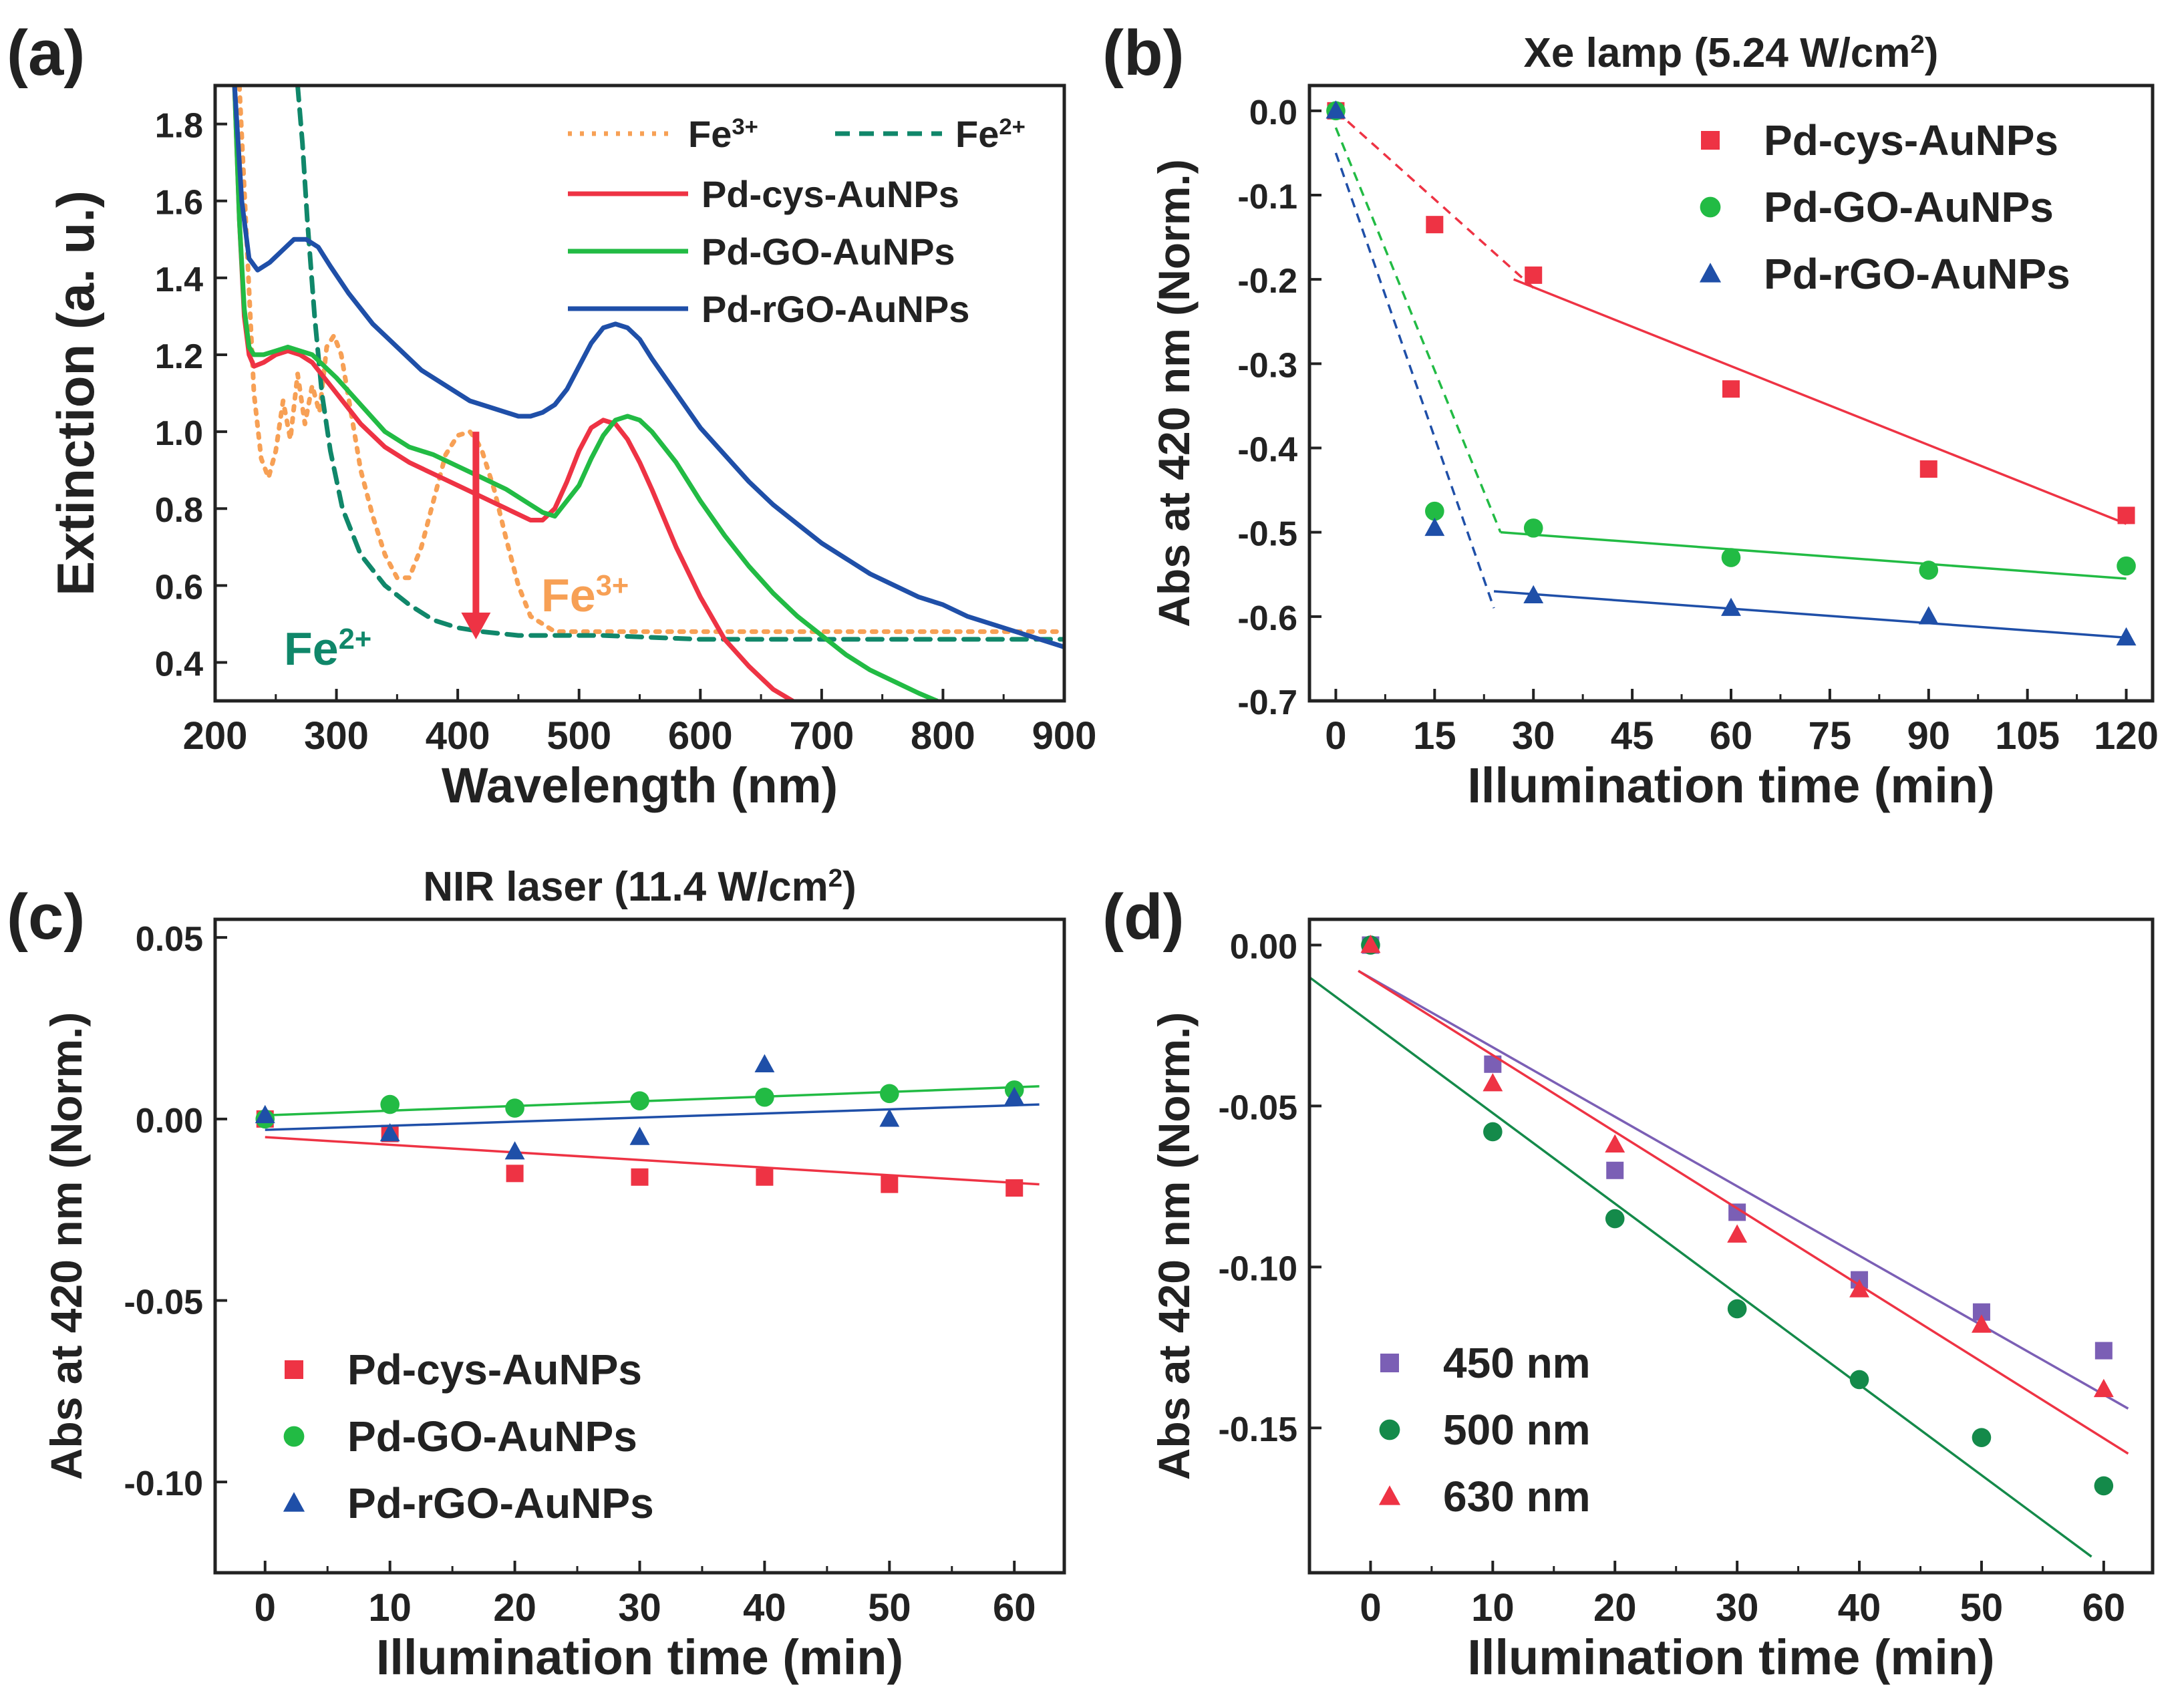 This screenshot has width=2184, height=1691. I want to click on legend-label-c-1: Pd-GO-AuNPs, so click(492, 1436).